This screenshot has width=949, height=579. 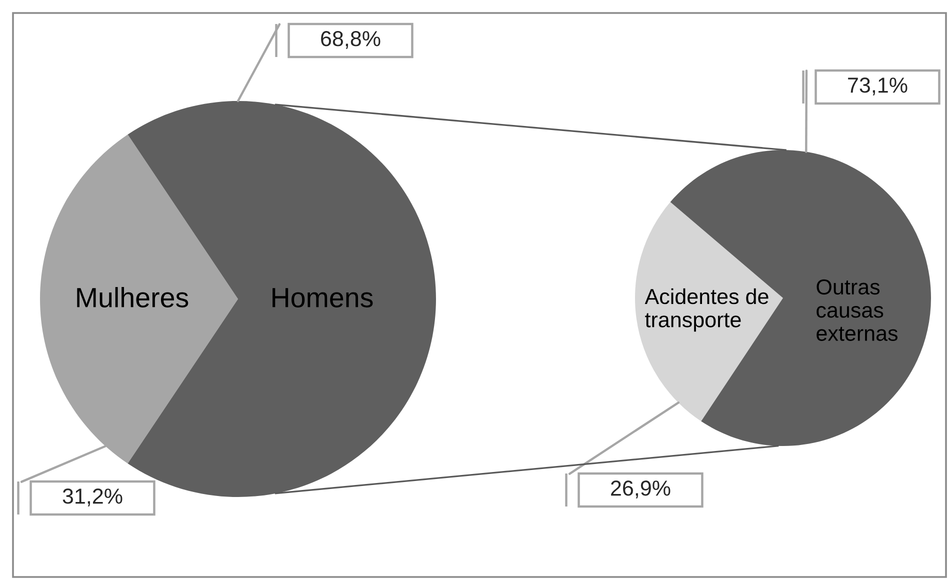 I want to click on data-label: 31,2%, so click(x=92, y=497).